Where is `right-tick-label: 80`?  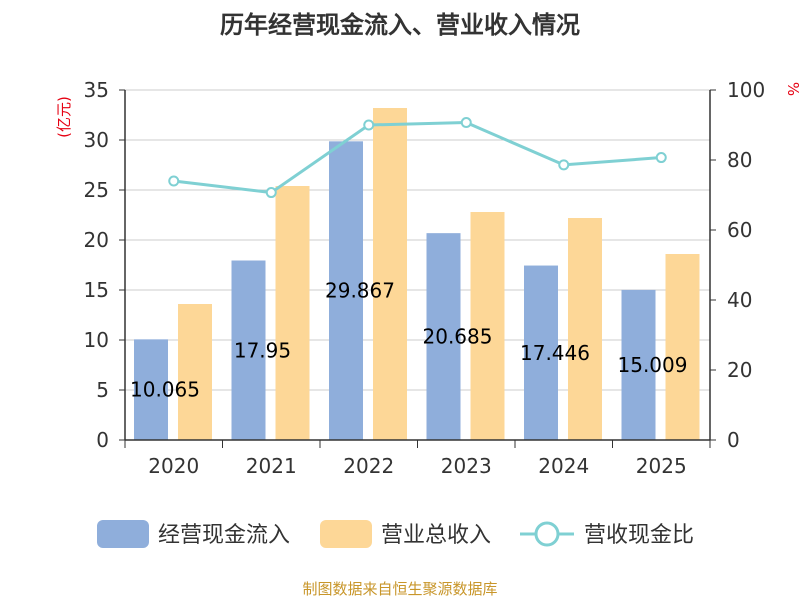 right-tick-label: 80 is located at coordinates (739, 160).